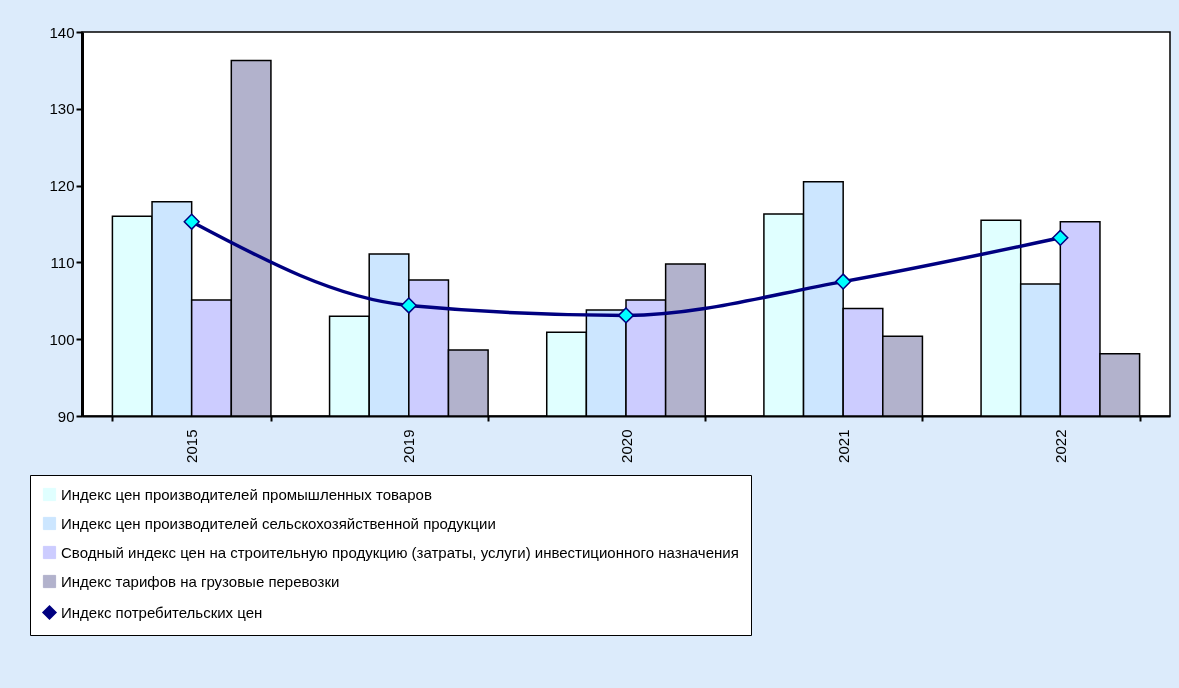 The width and height of the screenshot is (1179, 688). I want to click on legend-label: Индекс потребительских цен, so click(162, 612).